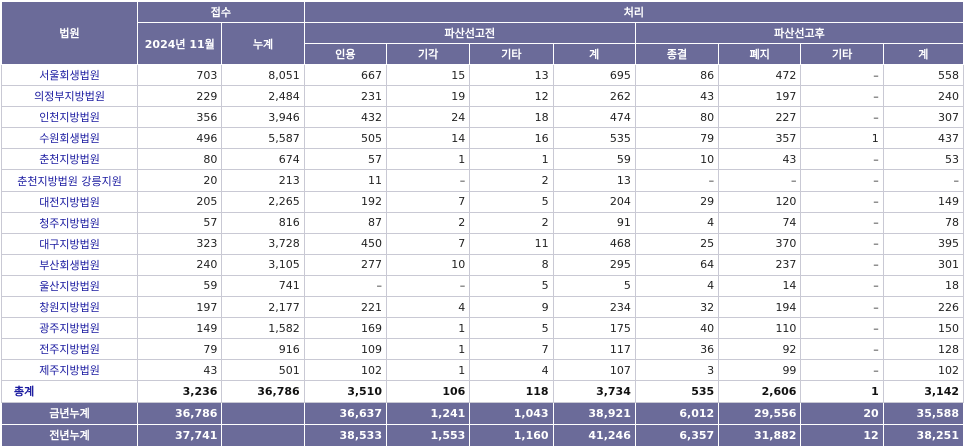 This screenshot has width=966, height=448. What do you see at coordinates (594, 264) in the screenshot?
I see `value-cell: 295` at bounding box center [594, 264].